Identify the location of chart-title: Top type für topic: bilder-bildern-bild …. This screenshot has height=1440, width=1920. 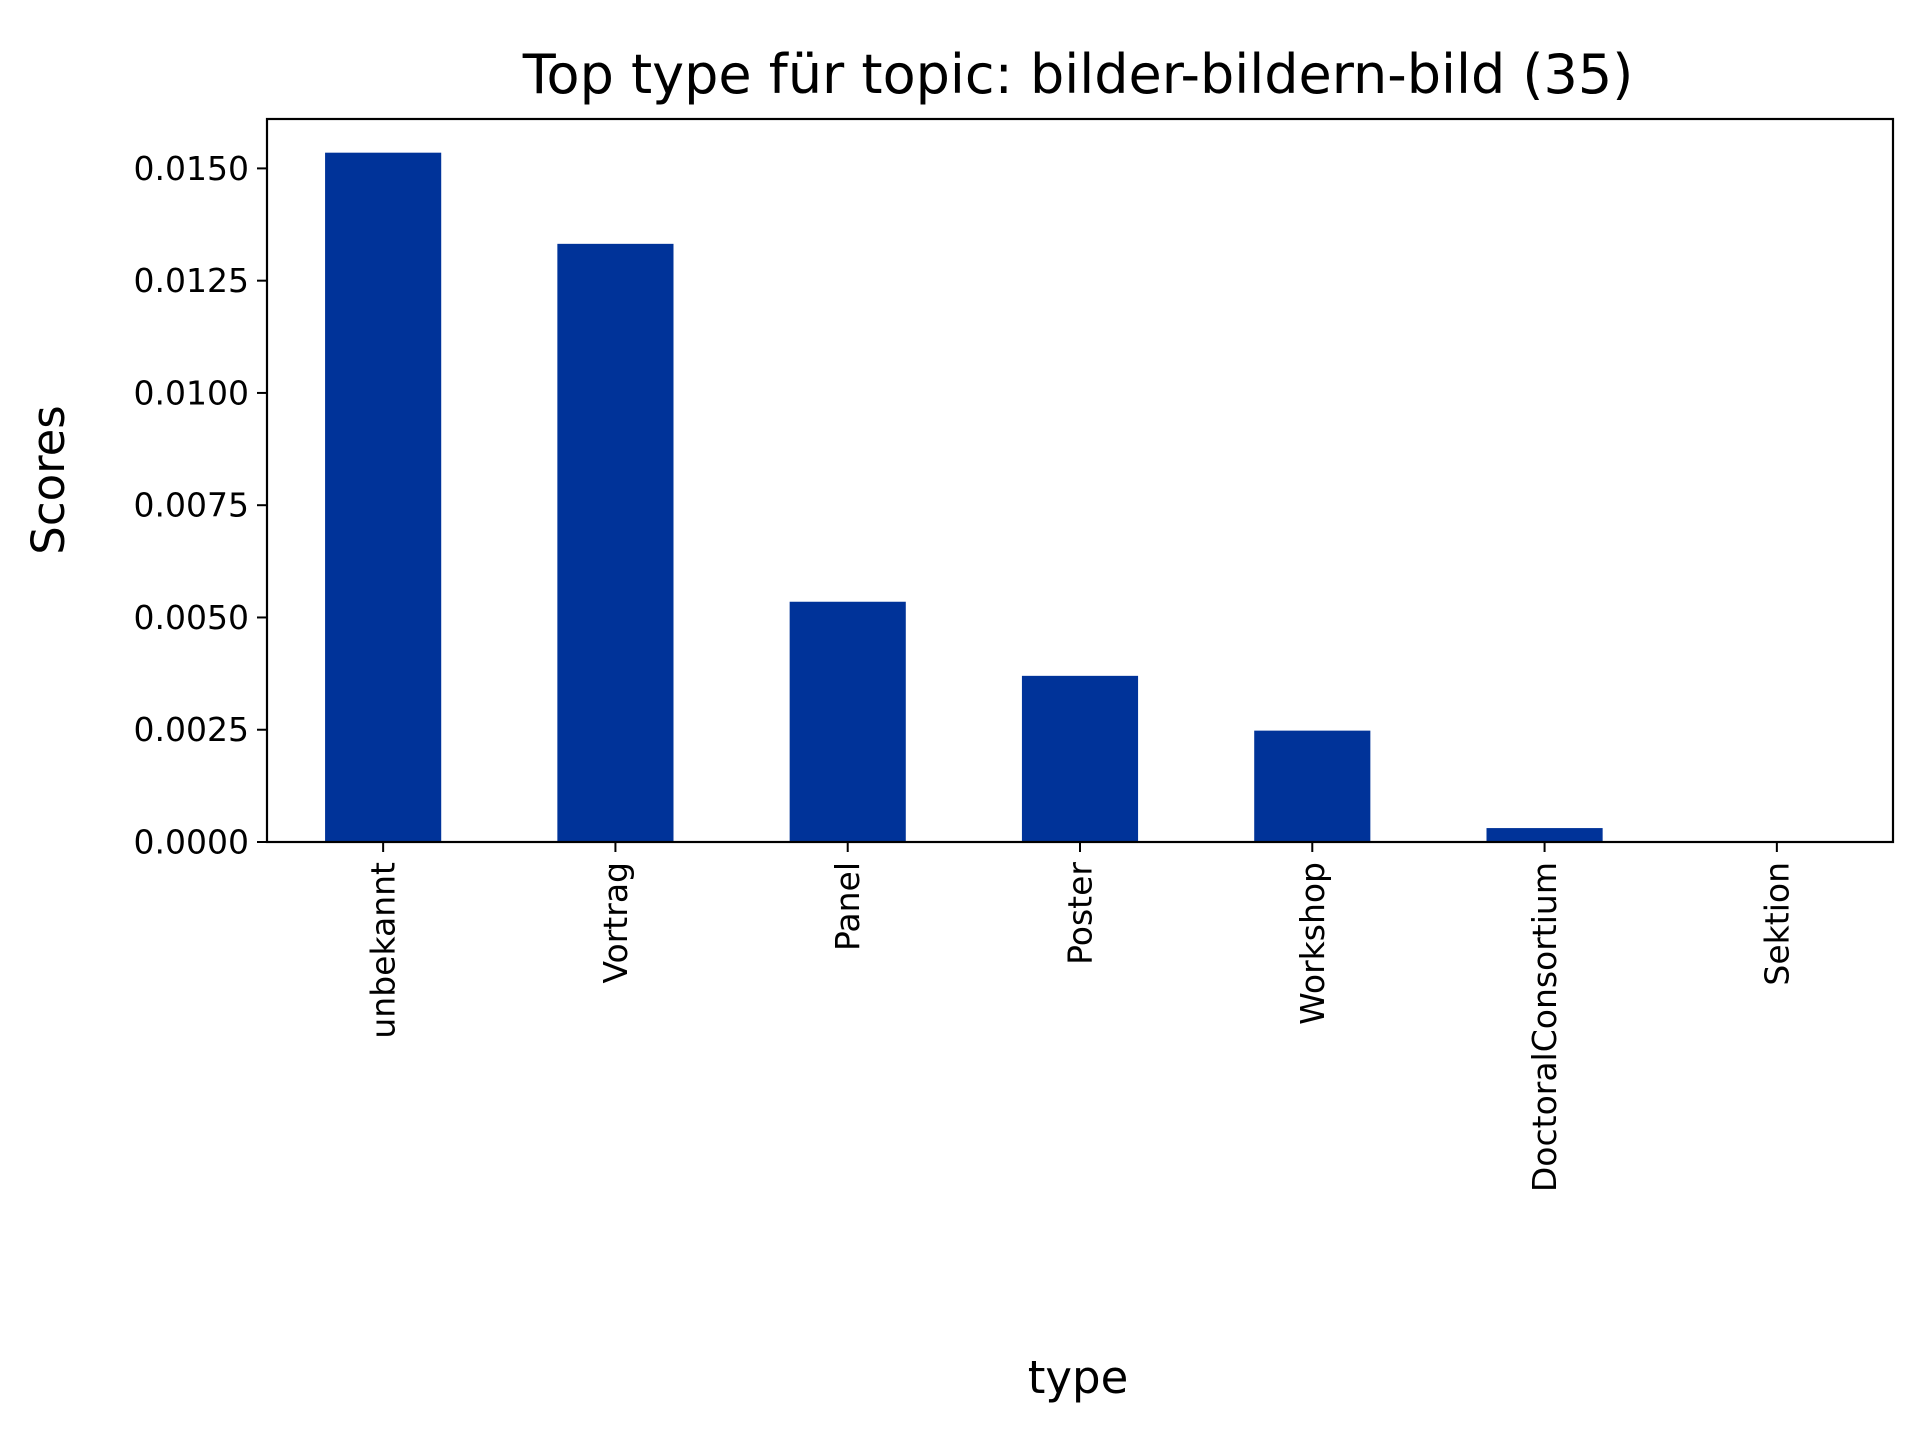
(1078, 74).